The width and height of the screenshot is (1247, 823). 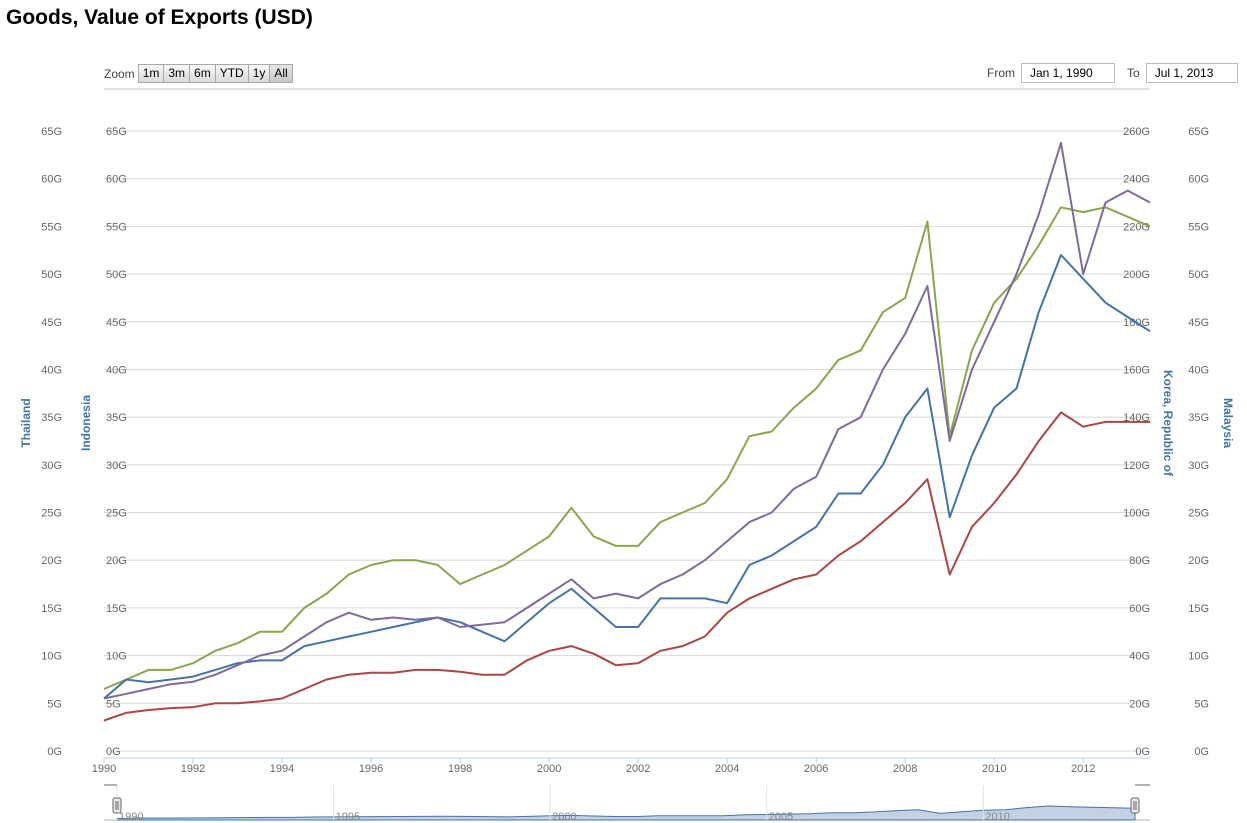 What do you see at coordinates (727, 769) in the screenshot?
I see `x-tick-label: 2004` at bounding box center [727, 769].